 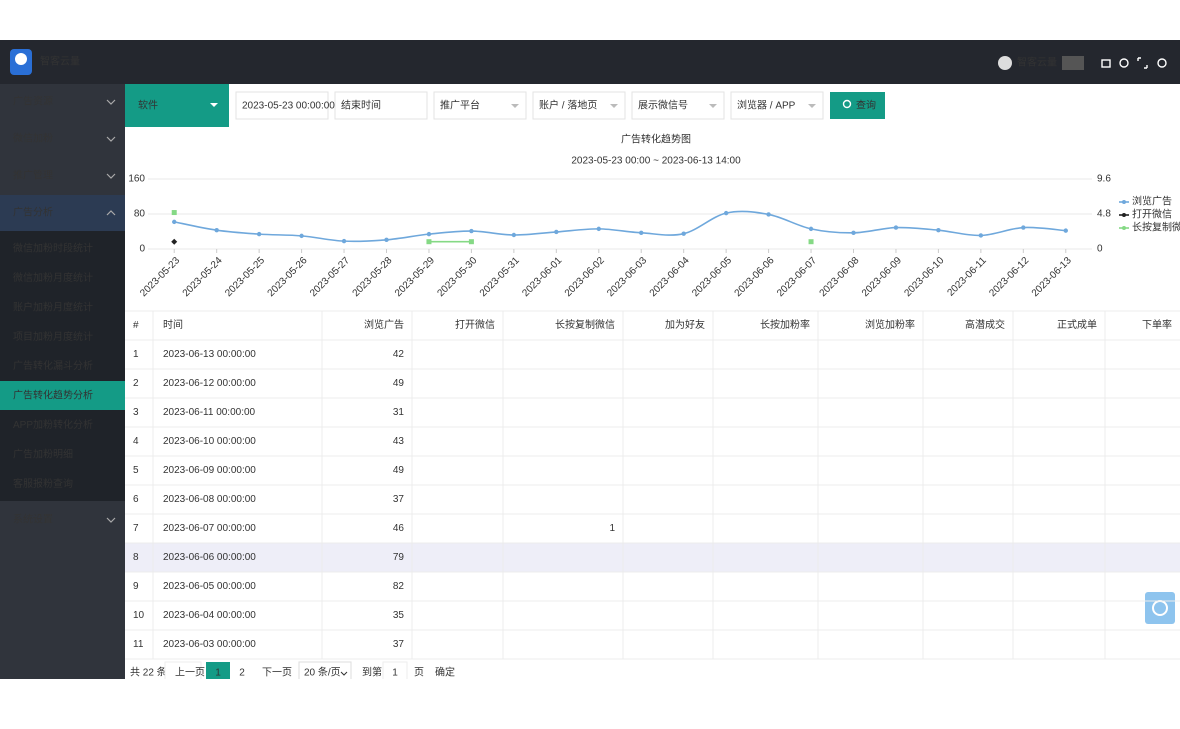 I want to click on user-blur, so click(x=1073, y=63).